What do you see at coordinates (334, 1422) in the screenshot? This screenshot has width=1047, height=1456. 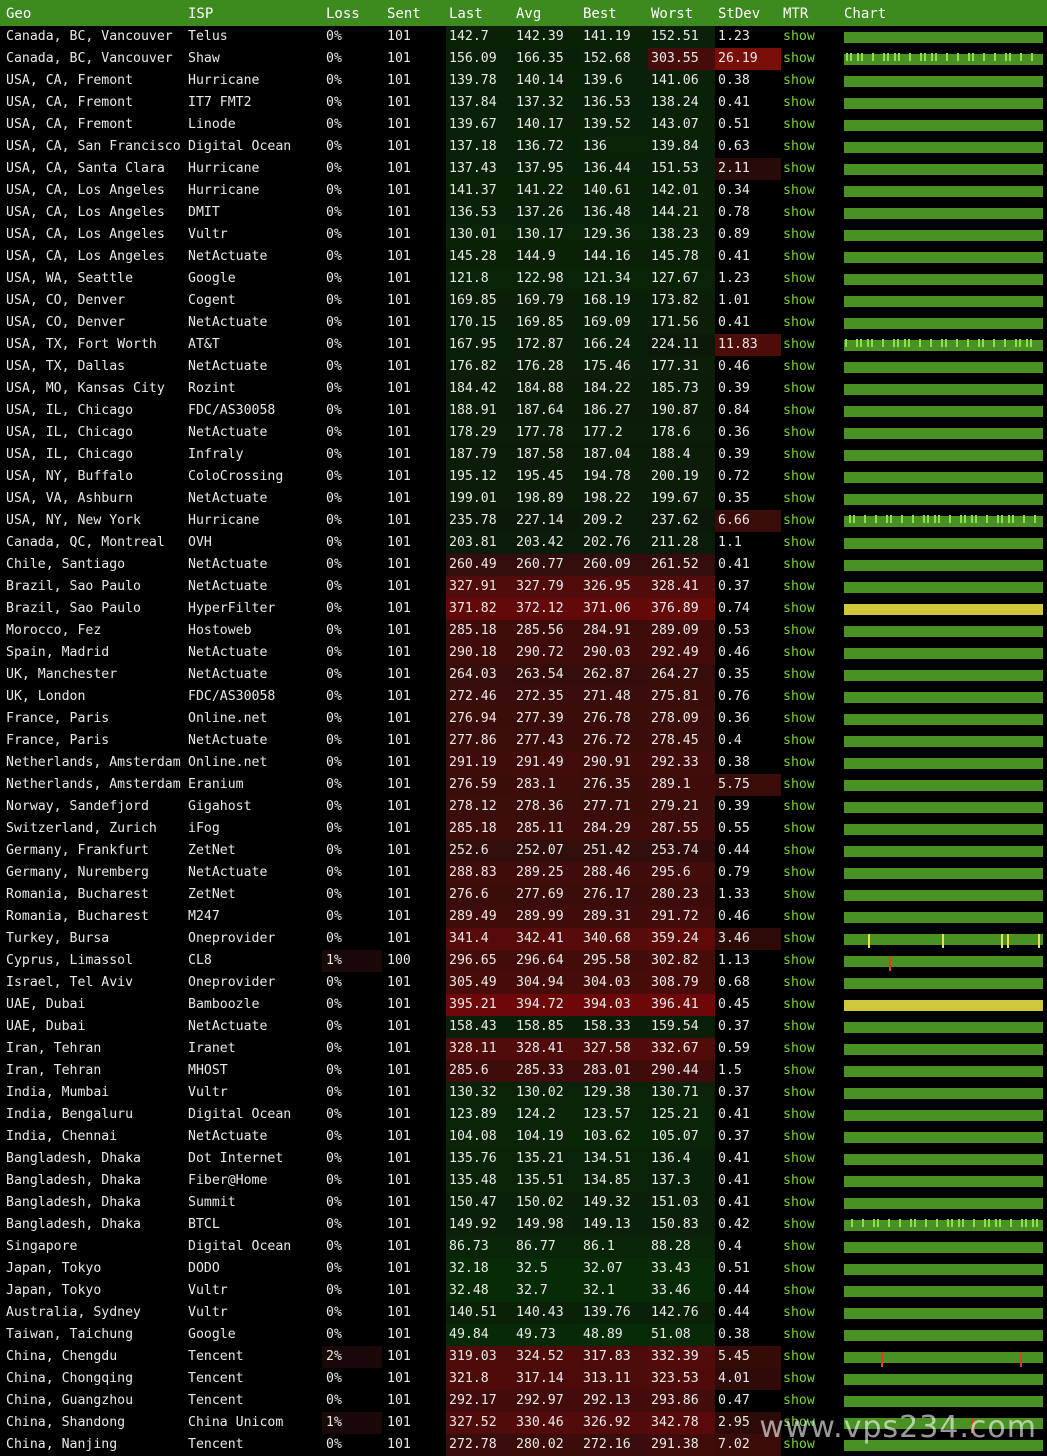 I see `loss-cell: 1%` at bounding box center [334, 1422].